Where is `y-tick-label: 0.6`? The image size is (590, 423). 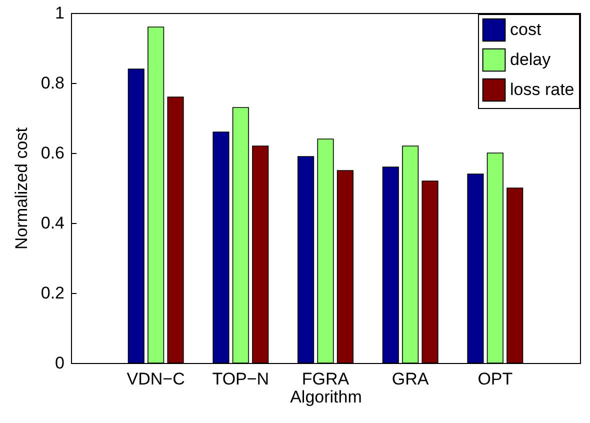 y-tick-label: 0.6 is located at coordinates (52, 153).